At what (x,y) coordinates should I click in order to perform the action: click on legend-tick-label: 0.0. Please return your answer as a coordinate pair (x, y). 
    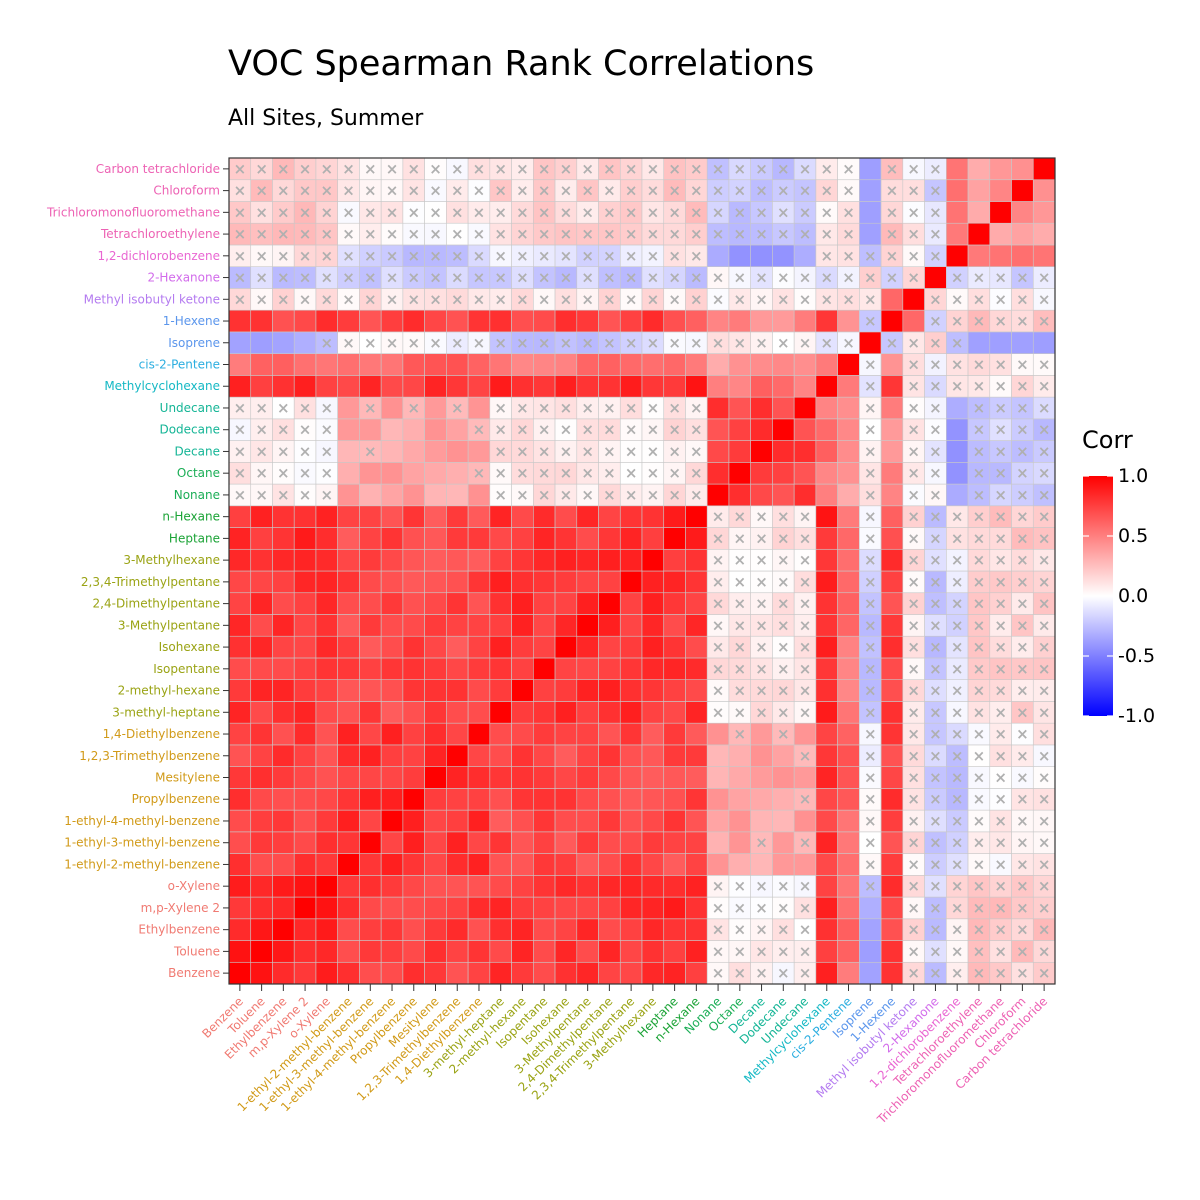
    Looking at the image, I should click on (1133, 596).